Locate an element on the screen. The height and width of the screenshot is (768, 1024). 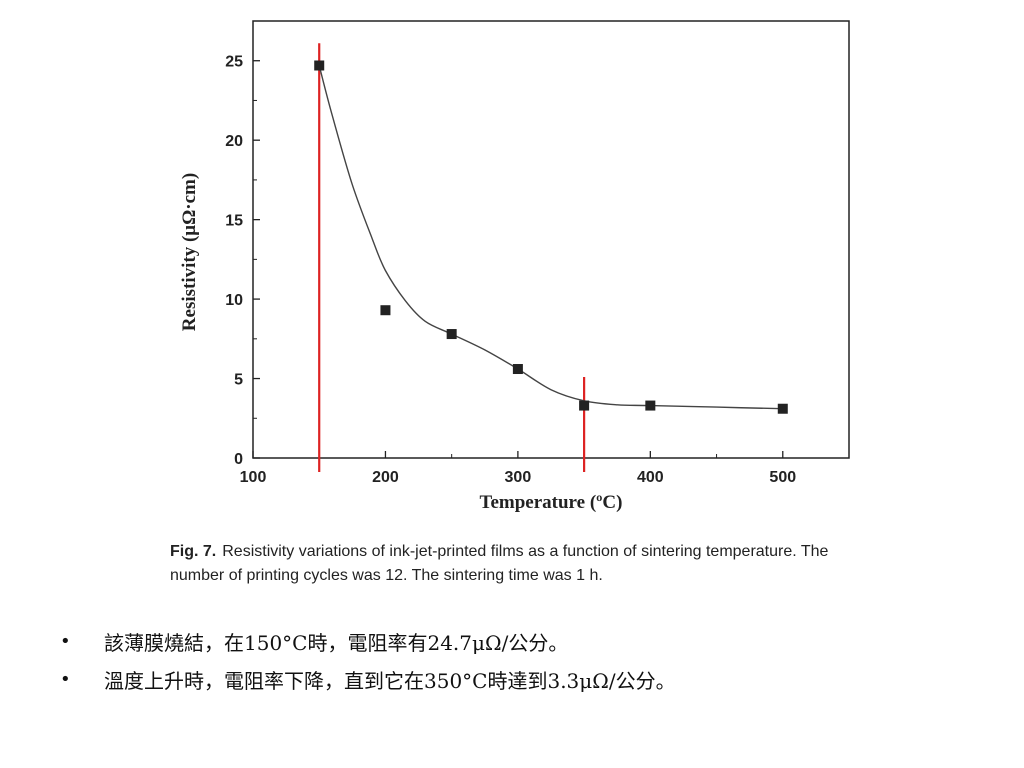
y-tick-label: 5 is located at coordinates (238, 380).